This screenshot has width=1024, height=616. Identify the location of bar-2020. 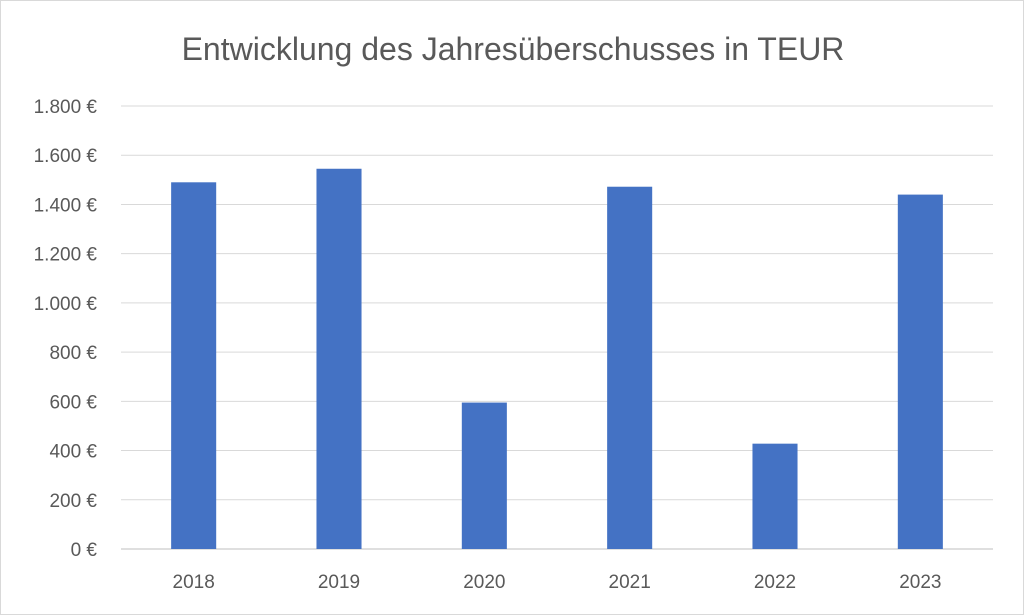
(484, 475).